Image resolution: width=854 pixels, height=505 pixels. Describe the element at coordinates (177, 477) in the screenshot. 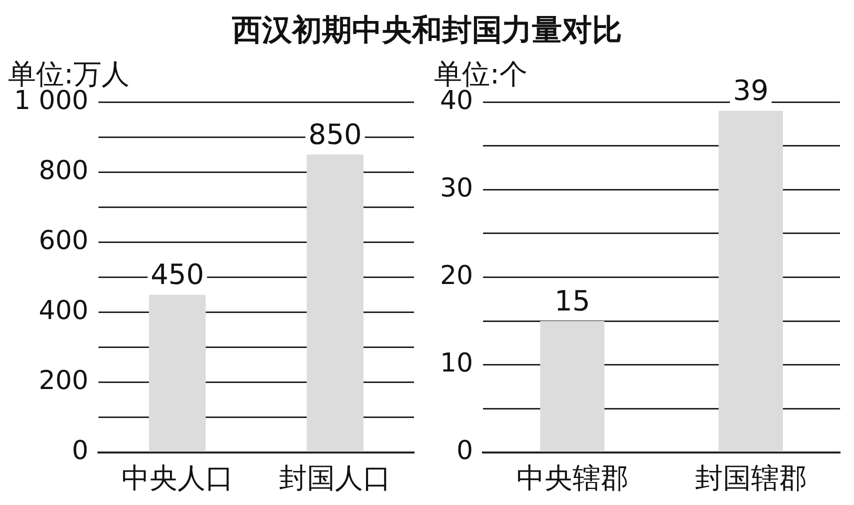

I see `x-tick-label: 中央人口` at that location.